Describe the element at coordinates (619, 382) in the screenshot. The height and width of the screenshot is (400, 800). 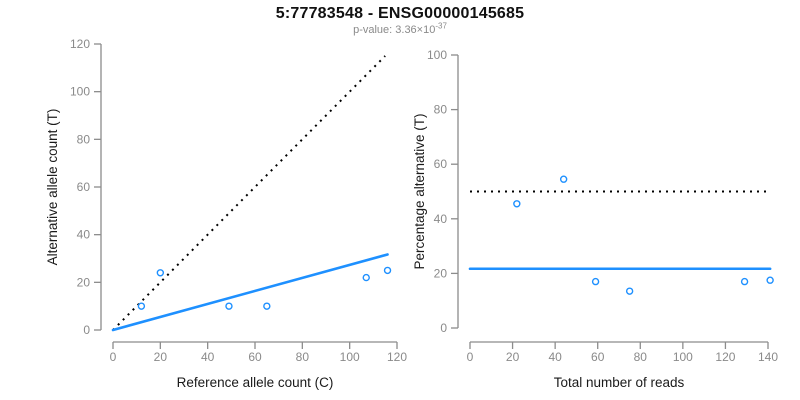
I see `x-axis-title: Total number of reads` at that location.